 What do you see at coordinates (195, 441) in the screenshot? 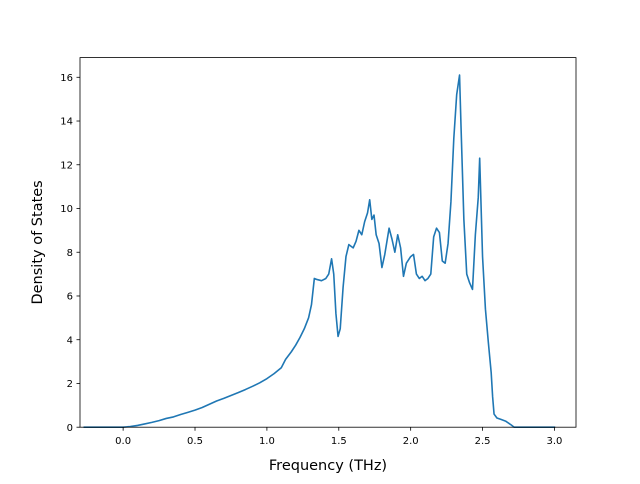
I see `x-tick-label: 0.5` at bounding box center [195, 441].